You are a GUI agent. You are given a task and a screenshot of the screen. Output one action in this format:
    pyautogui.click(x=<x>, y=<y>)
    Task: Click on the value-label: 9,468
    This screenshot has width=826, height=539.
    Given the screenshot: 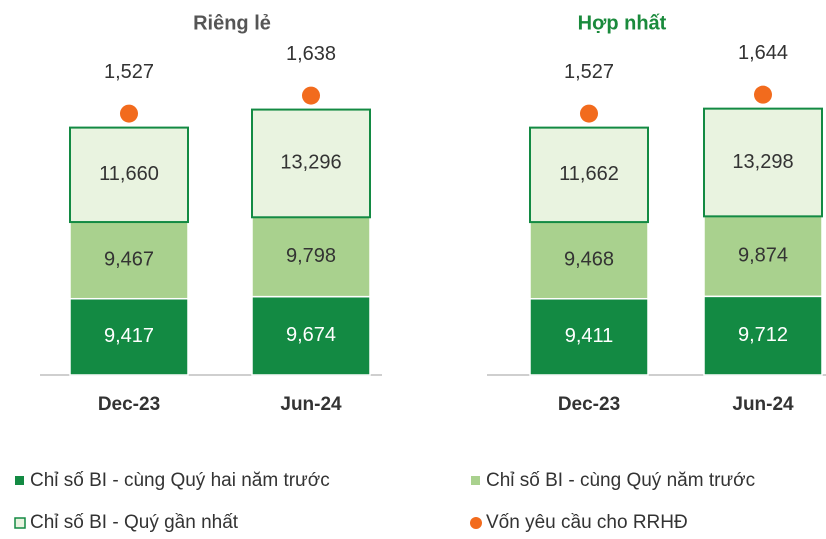 What is the action you would take?
    pyautogui.click(x=589, y=260)
    